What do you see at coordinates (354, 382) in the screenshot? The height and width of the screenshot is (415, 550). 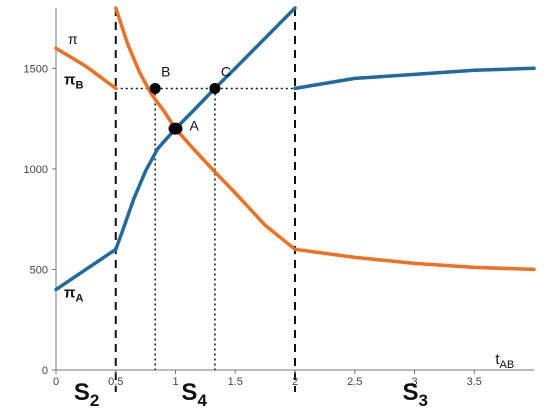 I see `x-tick-label: 2.5` at bounding box center [354, 382].